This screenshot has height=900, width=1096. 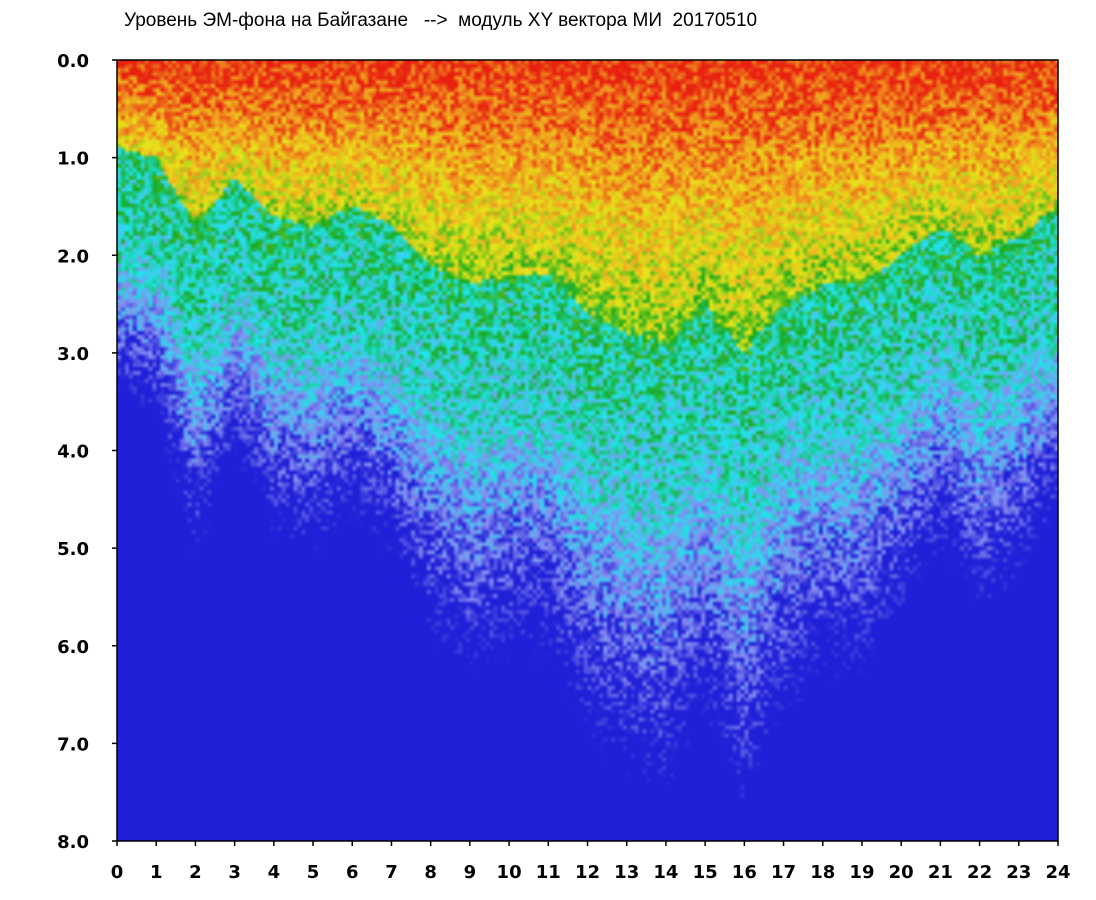 What do you see at coordinates (587, 872) in the screenshot?
I see `x-tick-label: 12` at bounding box center [587, 872].